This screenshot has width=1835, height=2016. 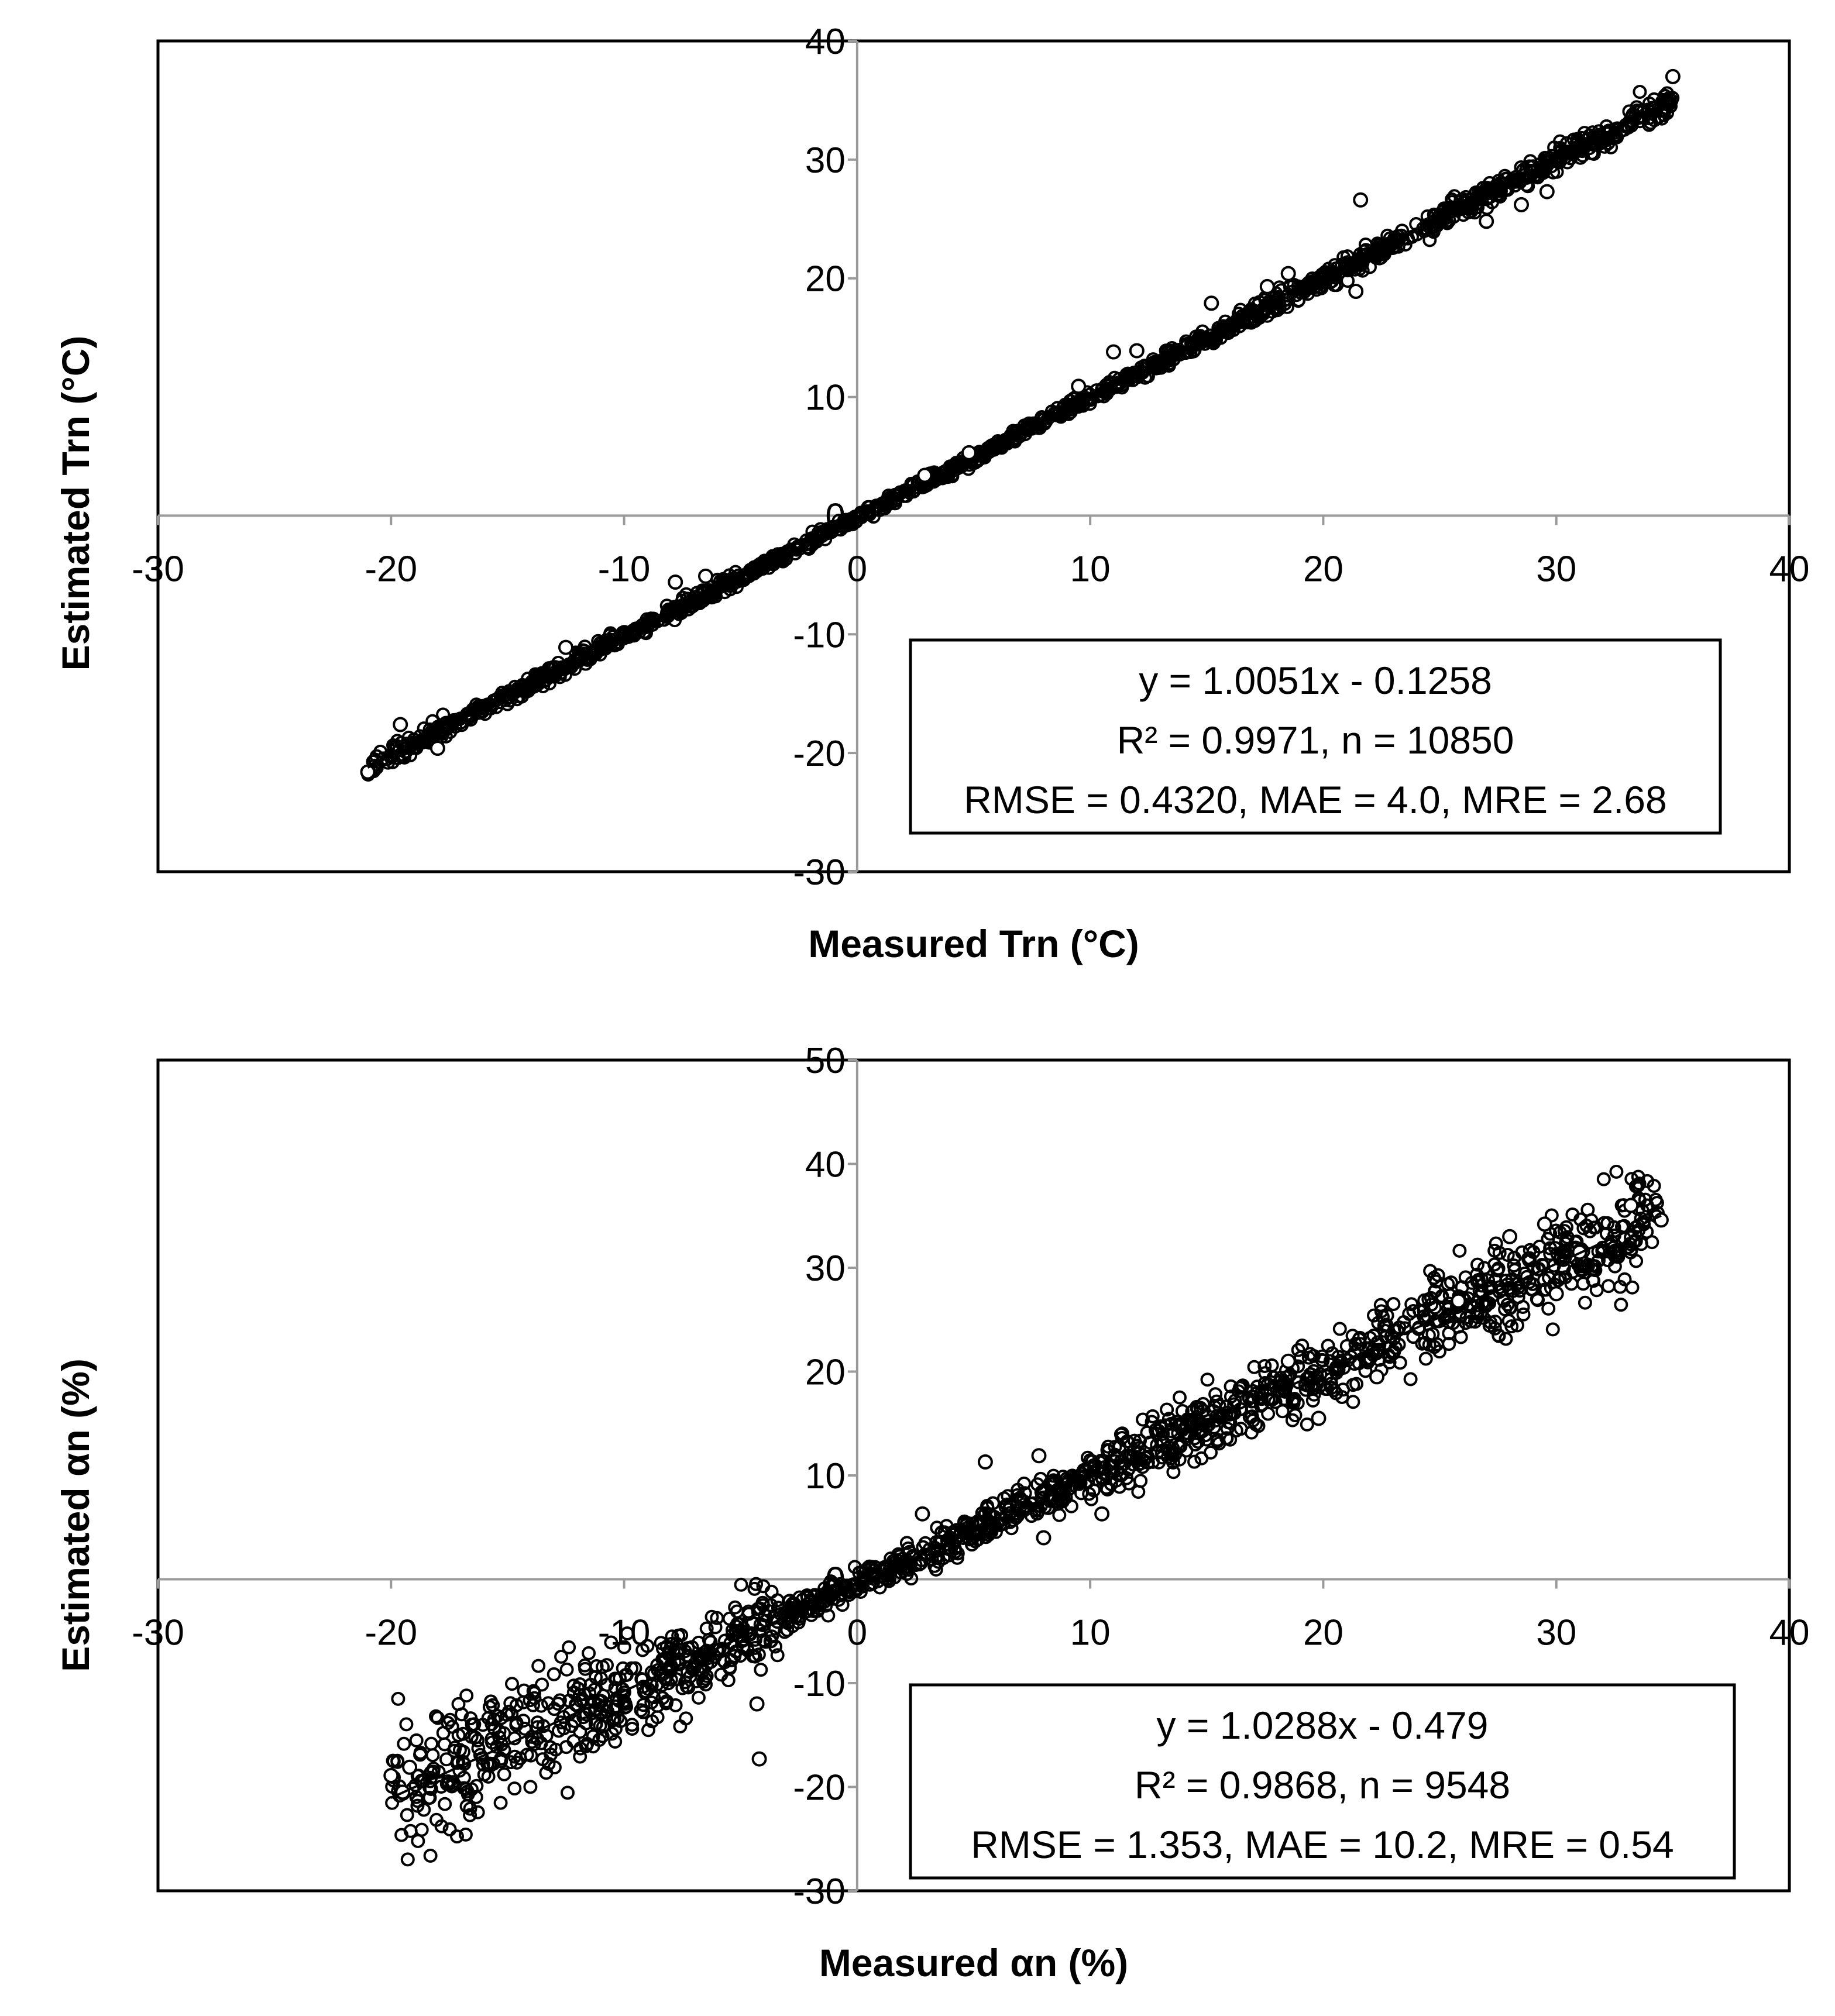 I want to click on x-tick-label: 0, so click(x=857, y=1633).